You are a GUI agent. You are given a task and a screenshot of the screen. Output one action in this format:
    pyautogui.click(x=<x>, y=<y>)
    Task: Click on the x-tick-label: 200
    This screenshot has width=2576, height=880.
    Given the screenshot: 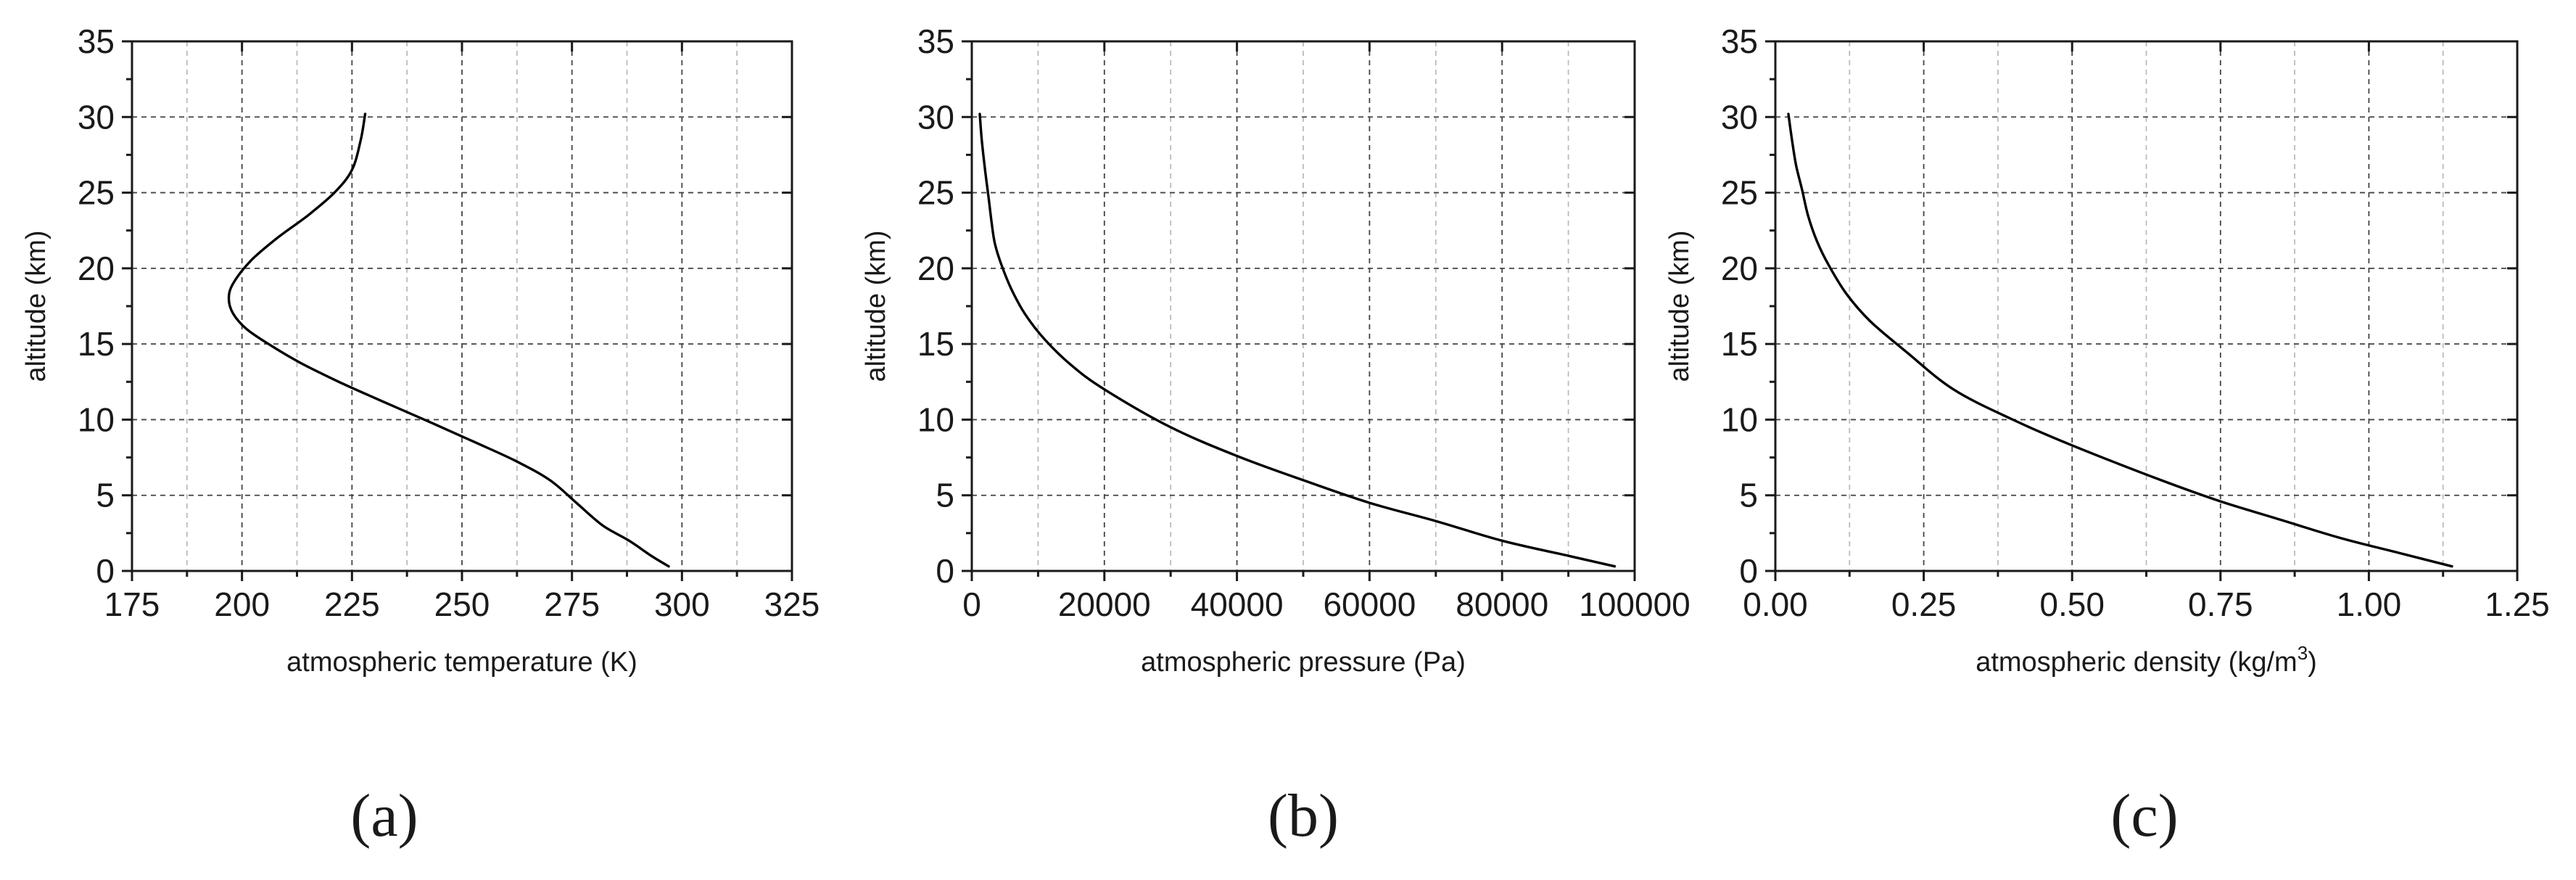 What is the action you would take?
    pyautogui.click(x=242, y=604)
    